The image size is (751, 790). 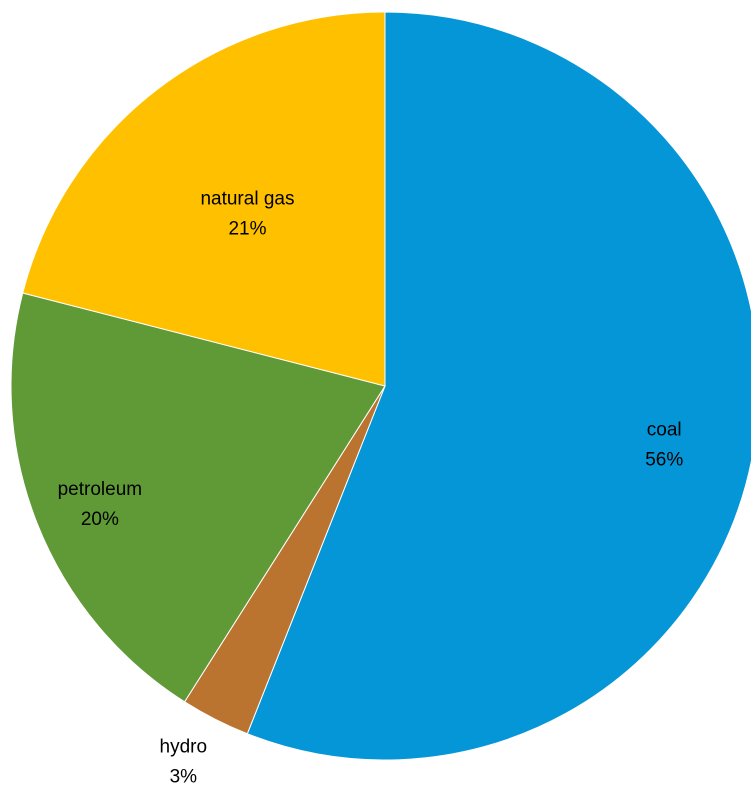 I want to click on pie-label-value: 21%, so click(x=247, y=229).